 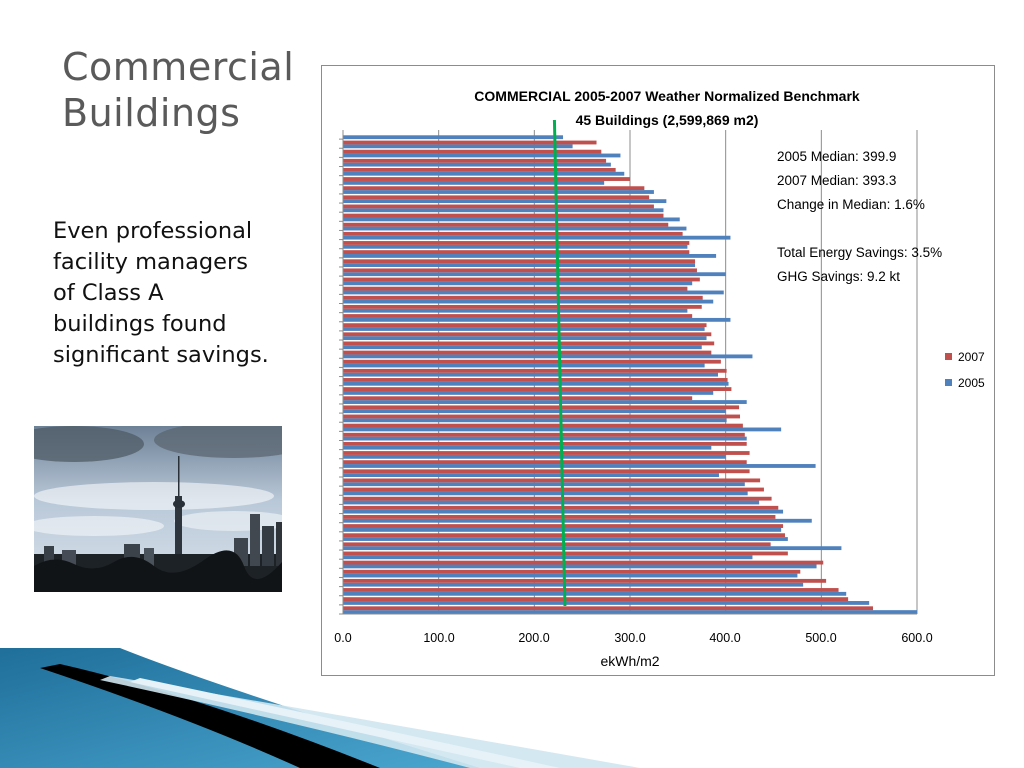 What do you see at coordinates (836, 156) in the screenshot?
I see `annotation-2005-median: 2005 Median: 399.9` at bounding box center [836, 156].